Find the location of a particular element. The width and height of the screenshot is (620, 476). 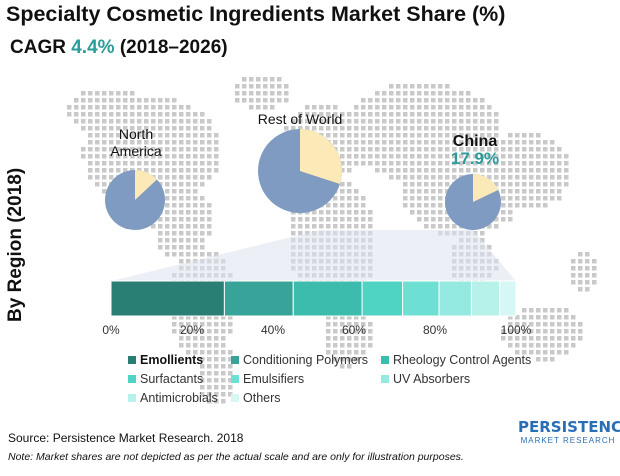

bar-segment-antimicrobials is located at coordinates (485, 298).